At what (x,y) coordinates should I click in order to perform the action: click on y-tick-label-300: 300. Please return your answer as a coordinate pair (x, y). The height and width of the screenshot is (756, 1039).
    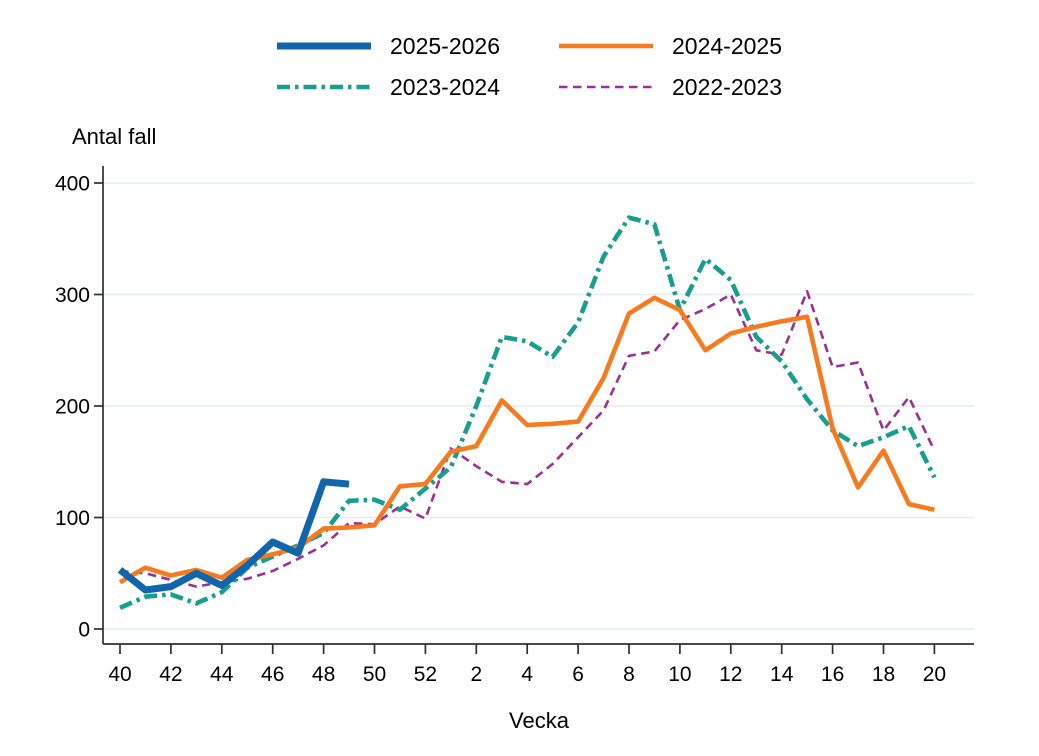
    Looking at the image, I should click on (72, 295).